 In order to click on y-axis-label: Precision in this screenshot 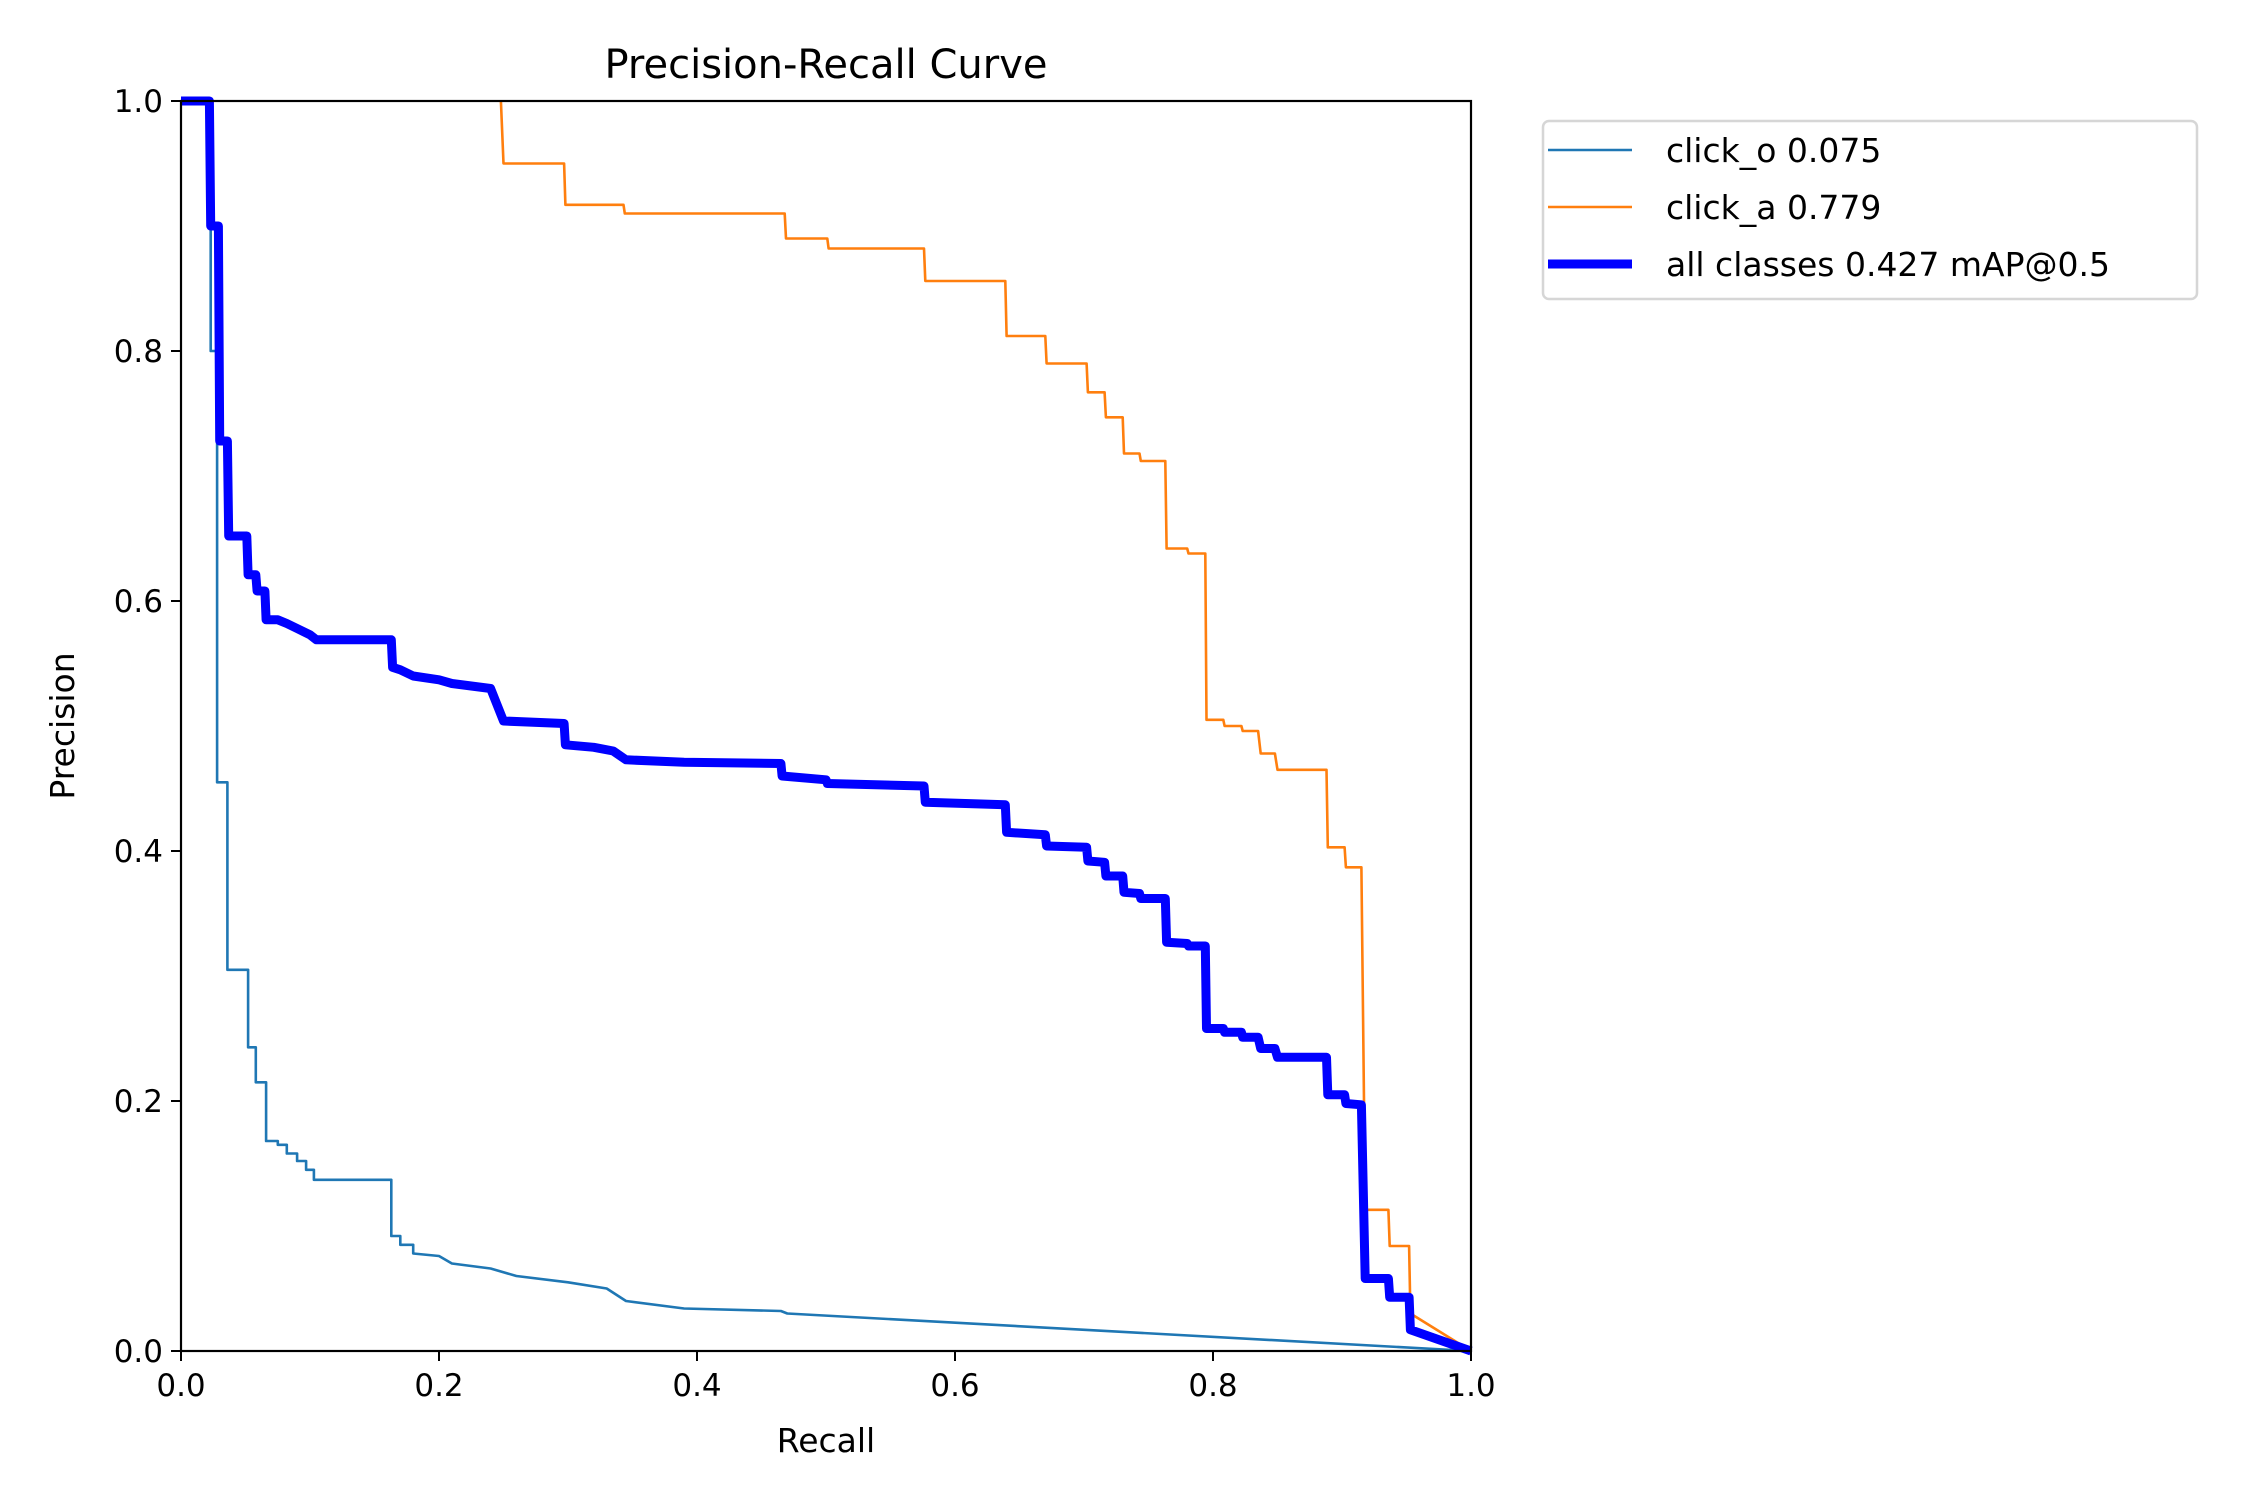, I will do `click(62, 725)`.